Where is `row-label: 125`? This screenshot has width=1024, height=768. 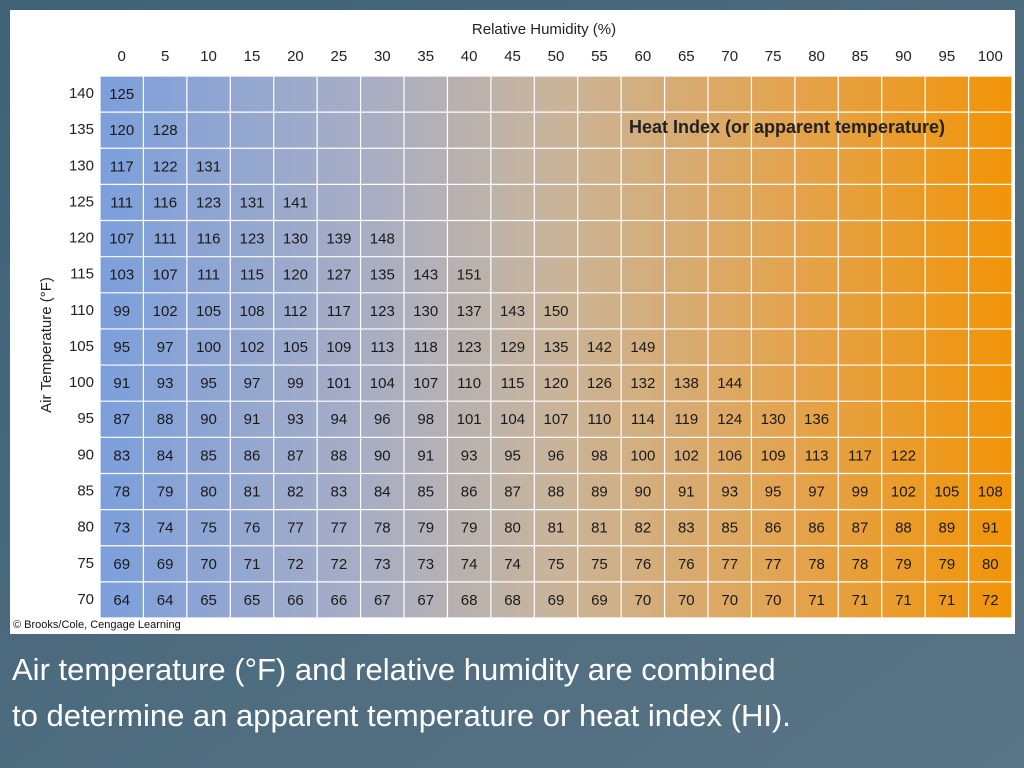 row-label: 125 is located at coordinates (81, 201).